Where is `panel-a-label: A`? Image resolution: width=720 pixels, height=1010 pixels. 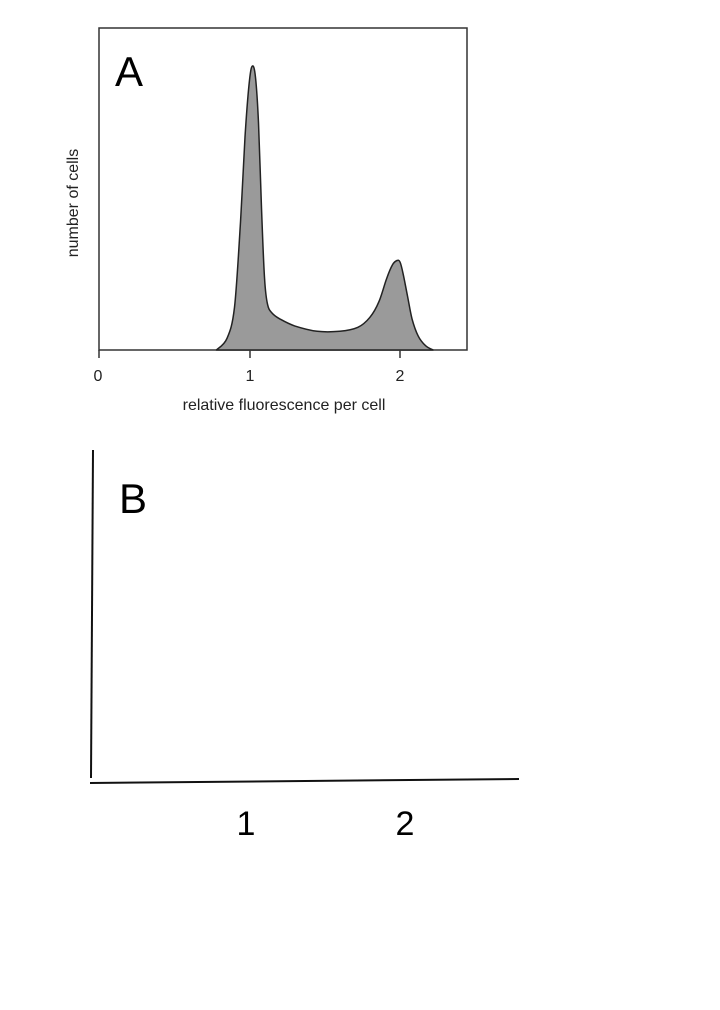 panel-a-label: A is located at coordinates (129, 71).